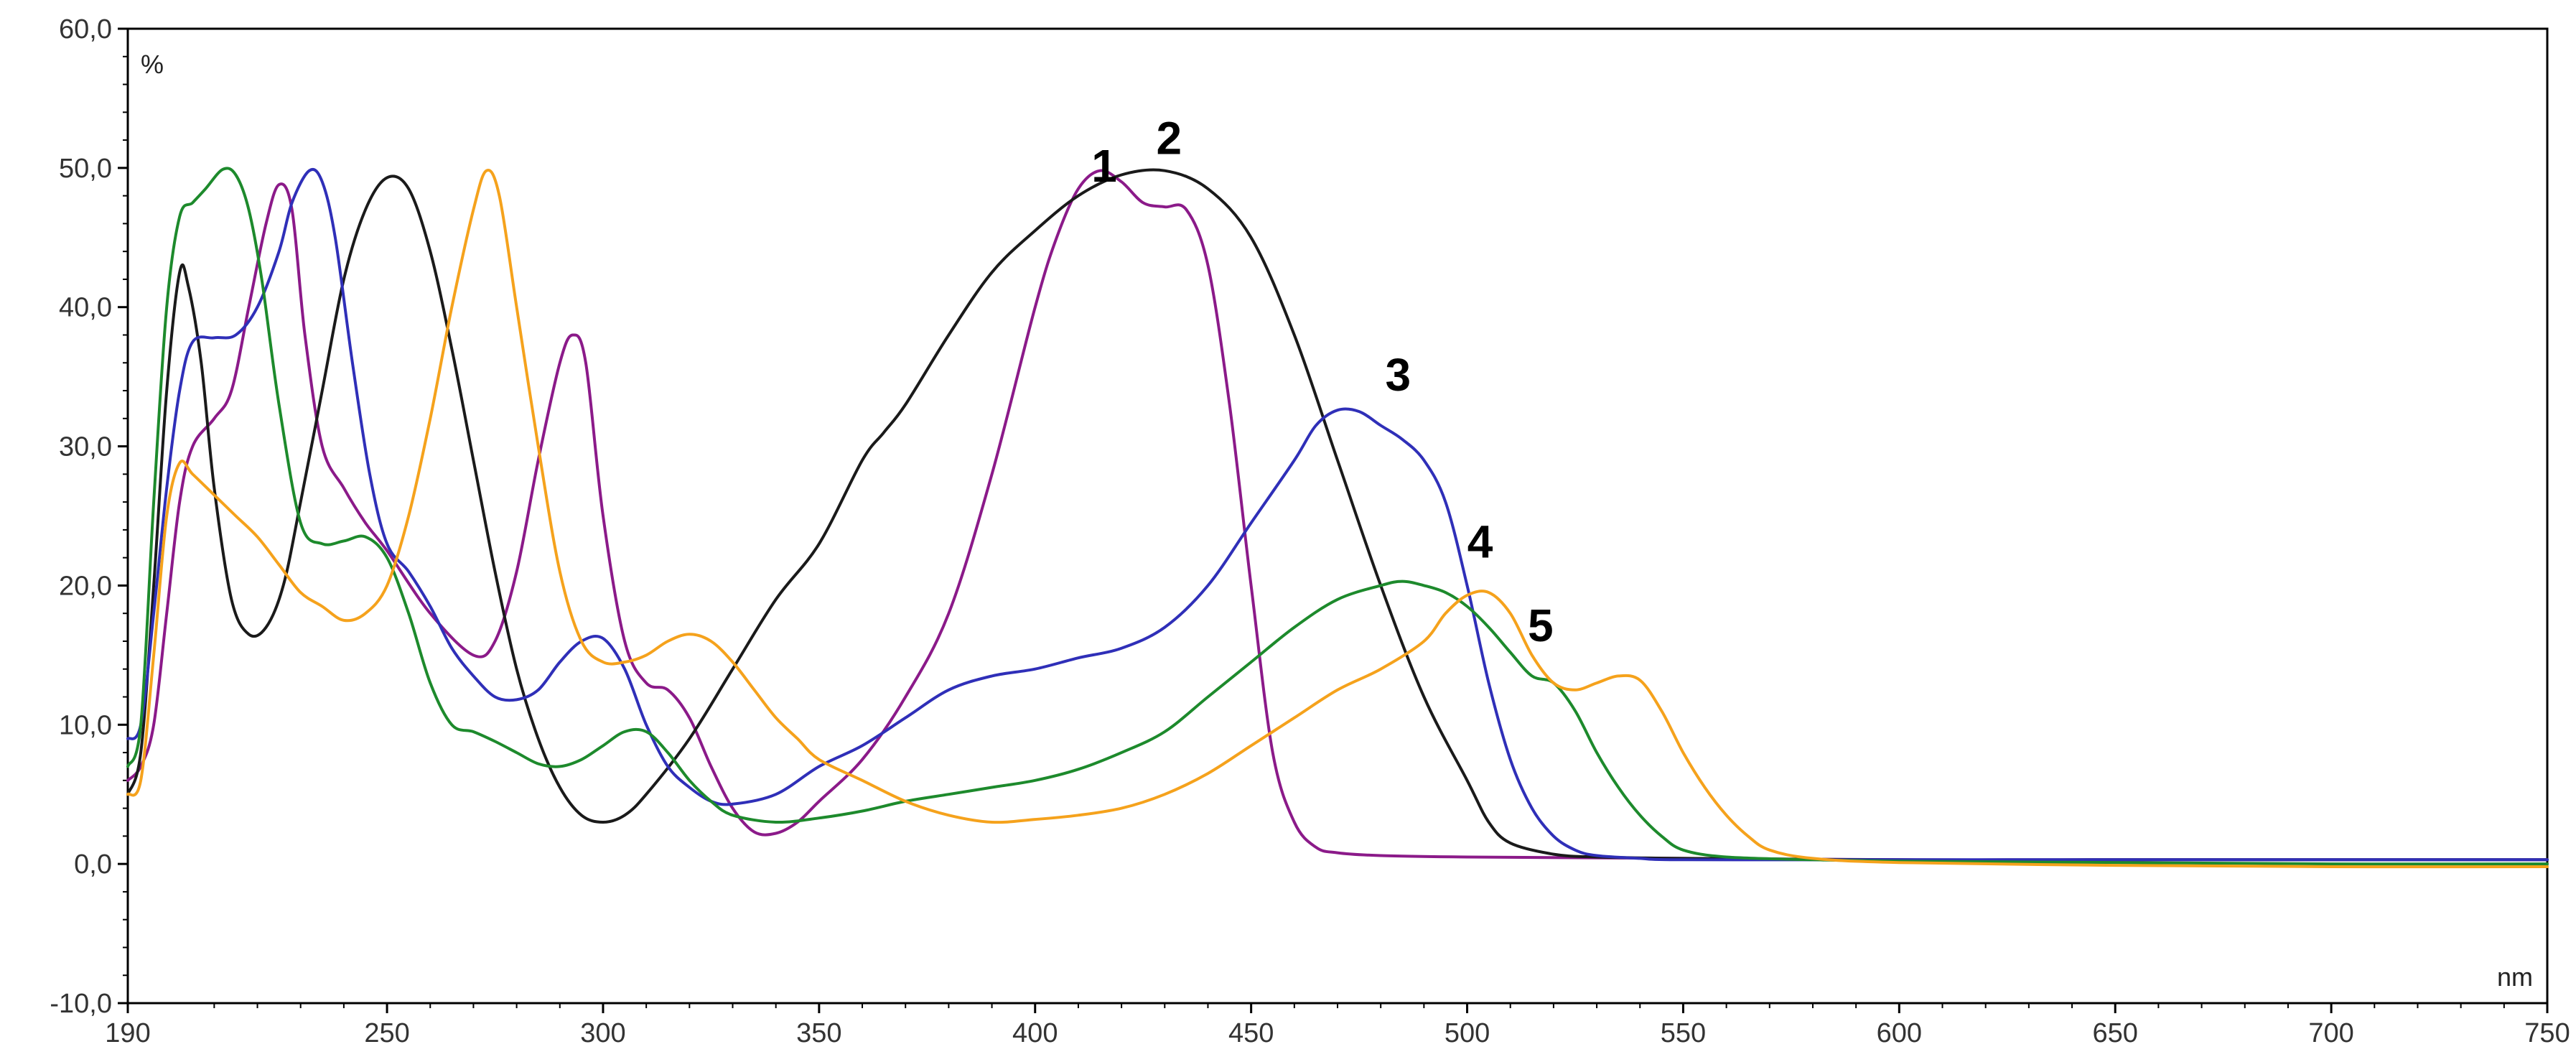 The height and width of the screenshot is (1057, 2576). Describe the element at coordinates (818, 1033) in the screenshot. I see `x-tick-label: 350` at that location.